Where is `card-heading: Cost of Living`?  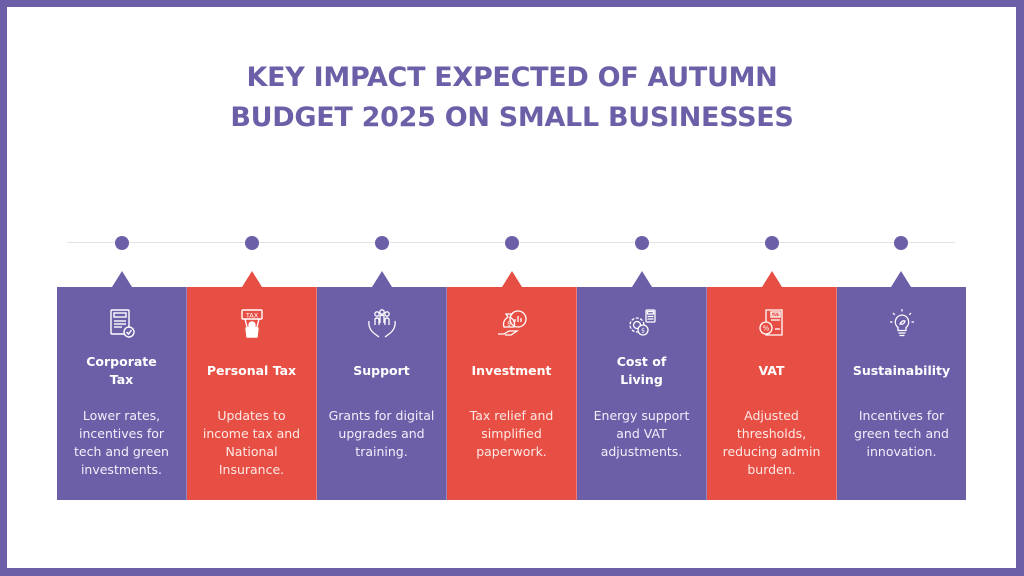
card-heading: Cost of Living is located at coordinates (641, 370).